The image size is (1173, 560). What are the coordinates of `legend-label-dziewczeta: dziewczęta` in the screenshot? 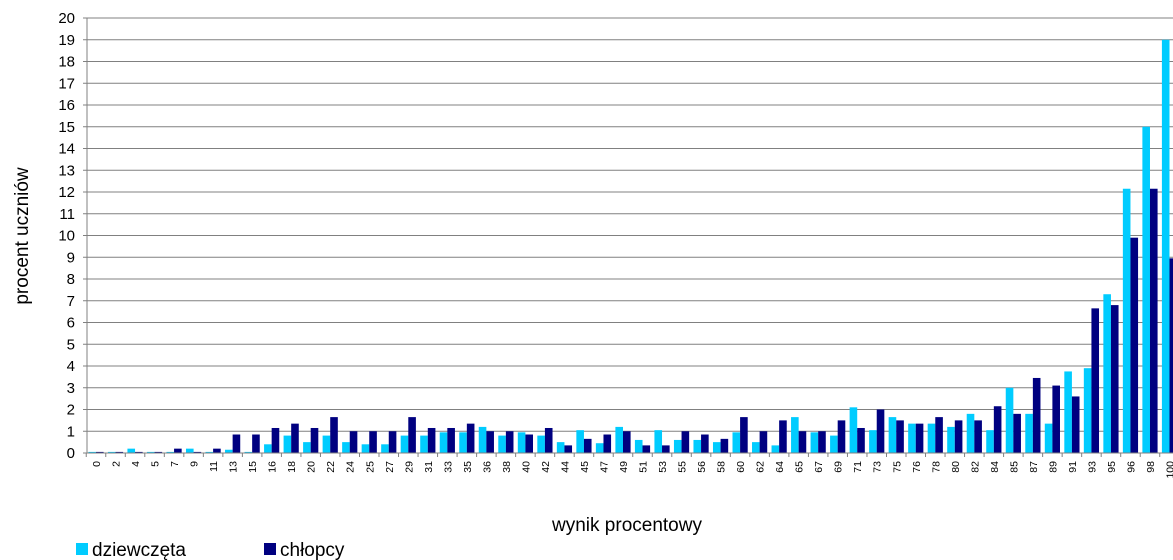 It's located at (139, 550).